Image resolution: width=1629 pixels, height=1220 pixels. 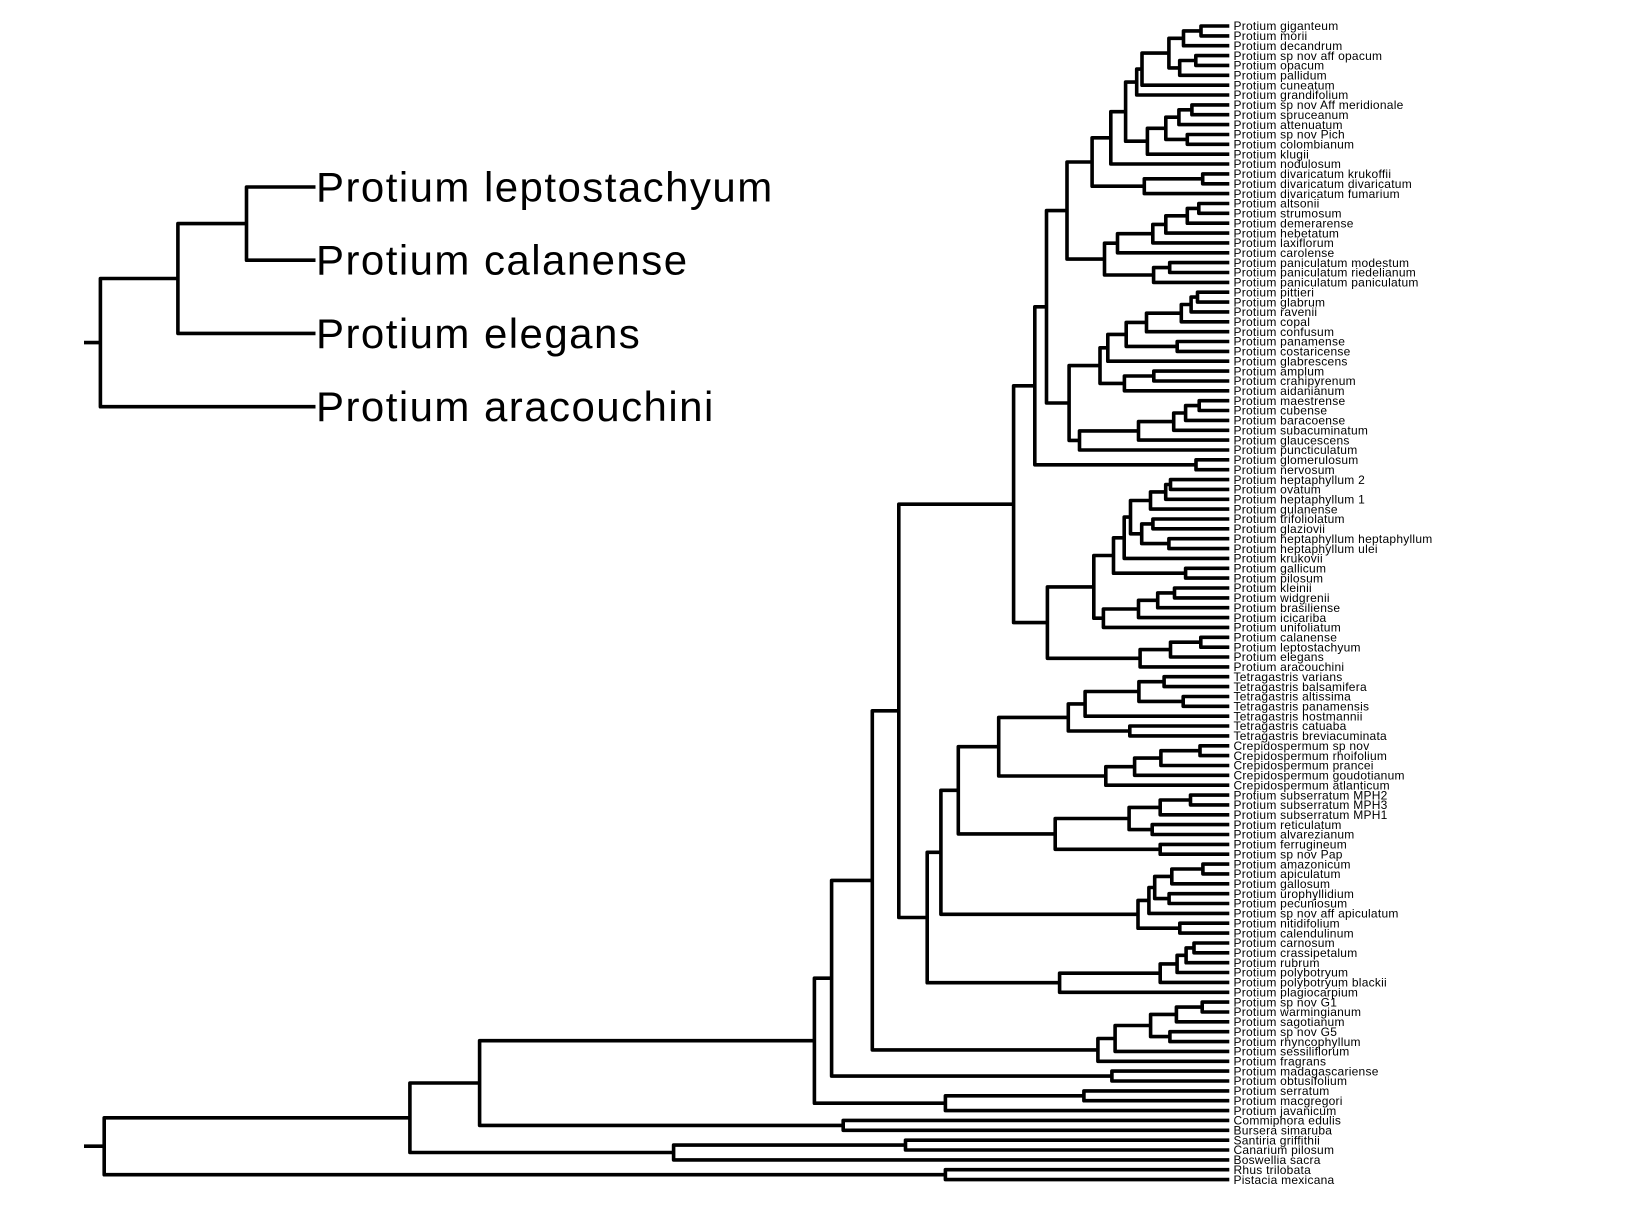 What do you see at coordinates (1288, 1121) in the screenshot?
I see `svg-text: Commiphora edulis` at bounding box center [1288, 1121].